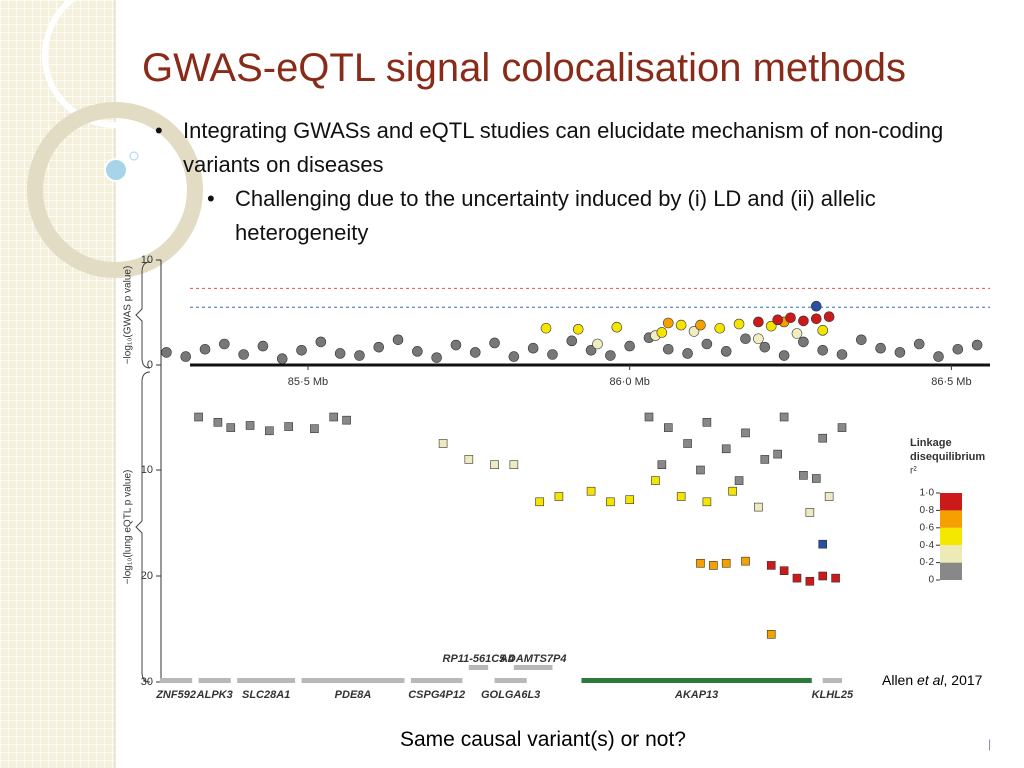 This screenshot has width=1024, height=768. I want to click on y-tick-label: 0, so click(150, 365).